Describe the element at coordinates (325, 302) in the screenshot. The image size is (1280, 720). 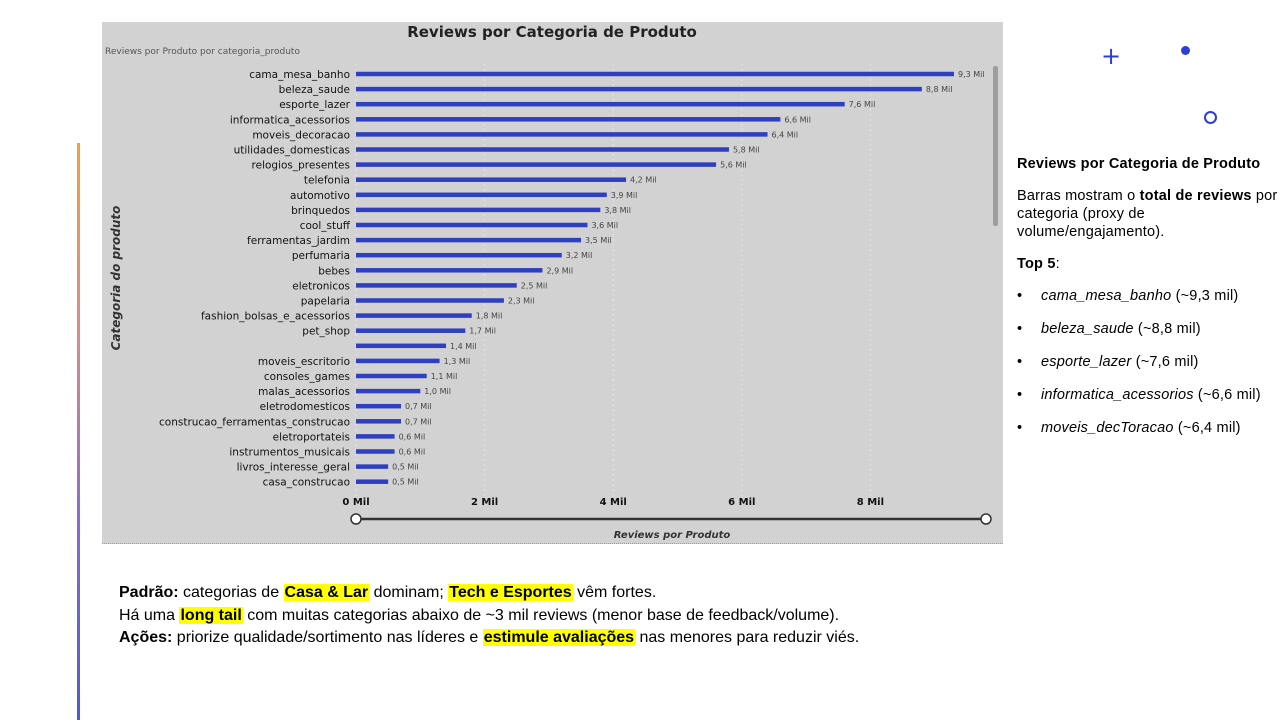
I see `category-label: papelaria` at that location.